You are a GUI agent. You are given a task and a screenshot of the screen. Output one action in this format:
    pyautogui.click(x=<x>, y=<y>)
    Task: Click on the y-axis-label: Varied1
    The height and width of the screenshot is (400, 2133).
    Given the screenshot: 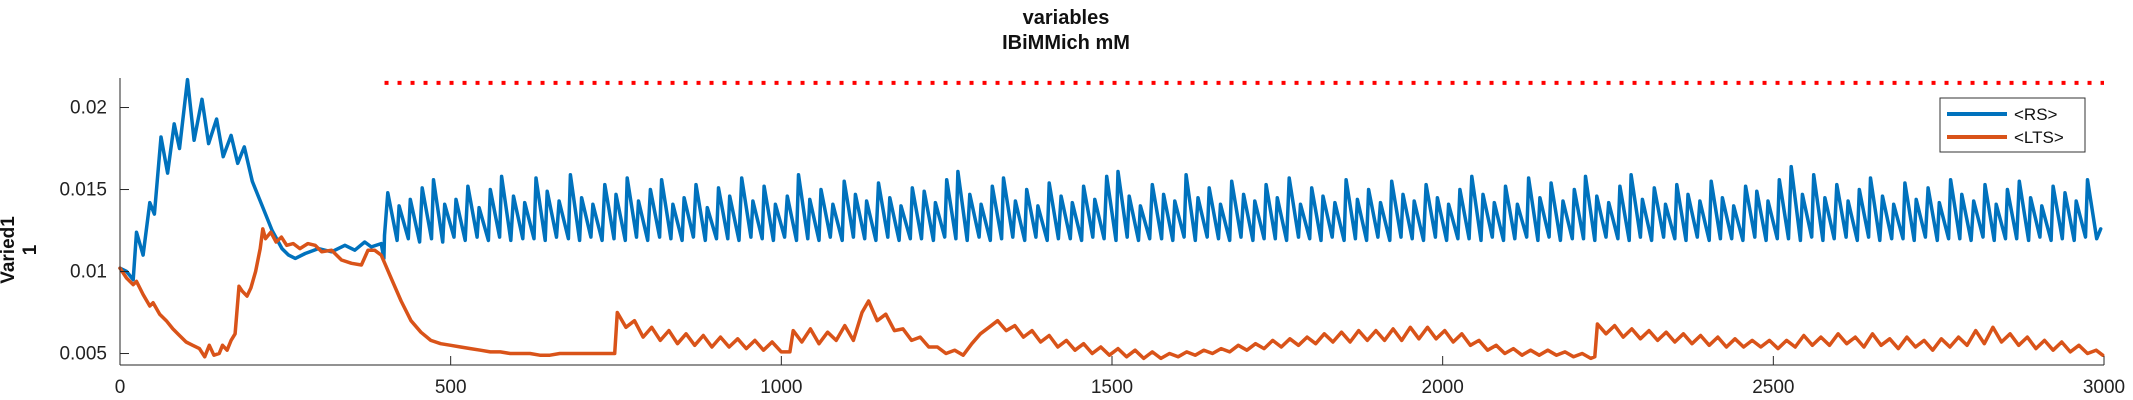 What is the action you would take?
    pyautogui.click(x=9, y=250)
    